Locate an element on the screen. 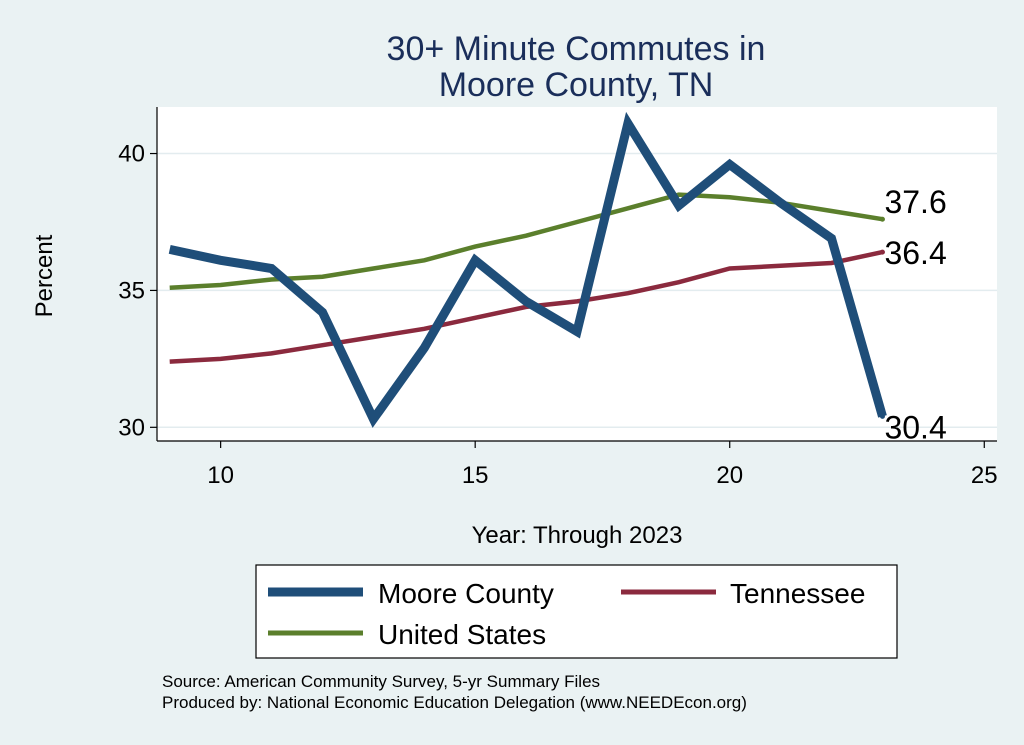 This screenshot has width=1024, height=745. legend: Moore County Tennessee United States is located at coordinates (576, 611).